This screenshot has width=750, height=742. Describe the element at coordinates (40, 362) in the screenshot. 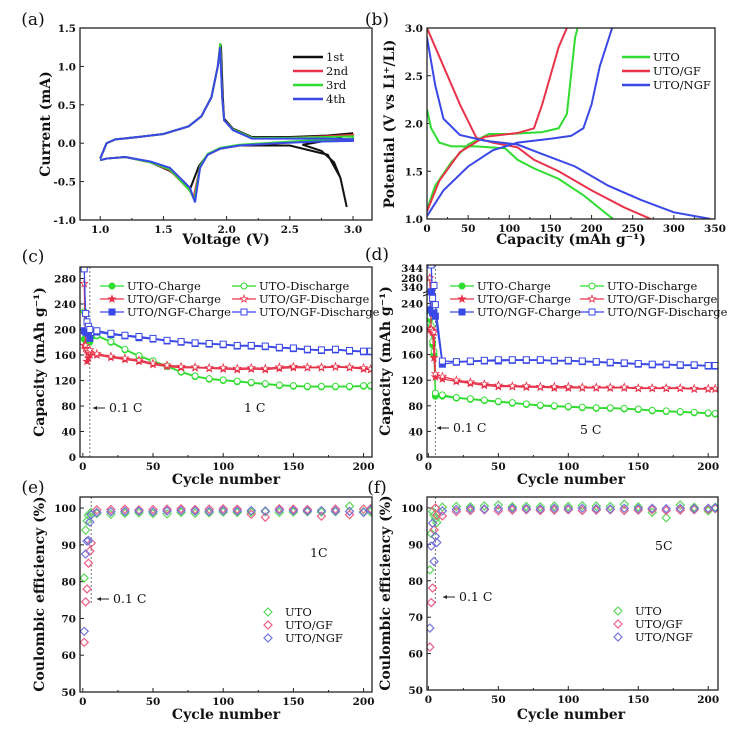

I see `y-axis-label: Capacity (mAh g⁻¹)` at that location.